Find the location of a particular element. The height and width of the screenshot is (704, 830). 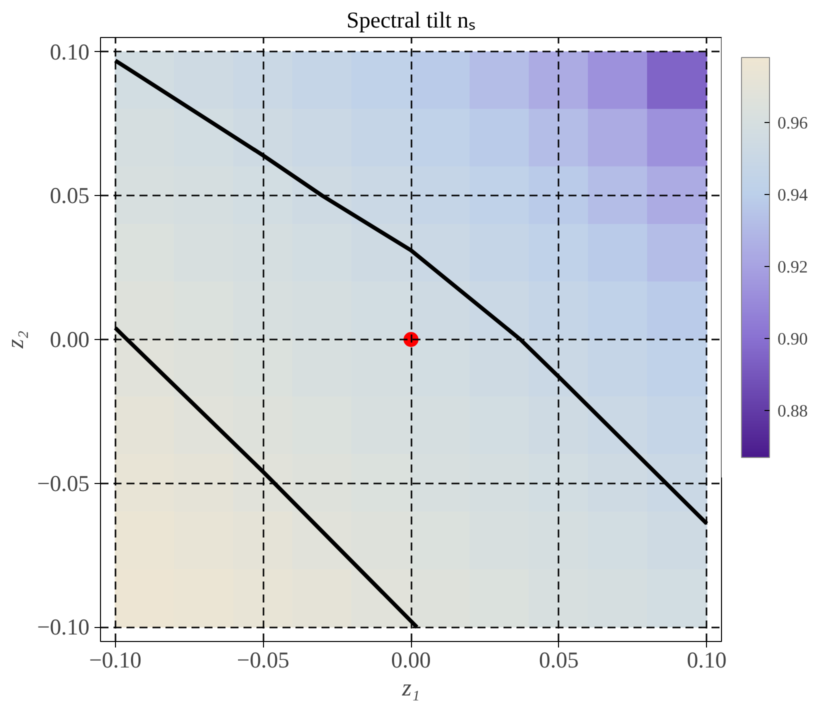

y-axis-title: z₂ is located at coordinates (16, 340).